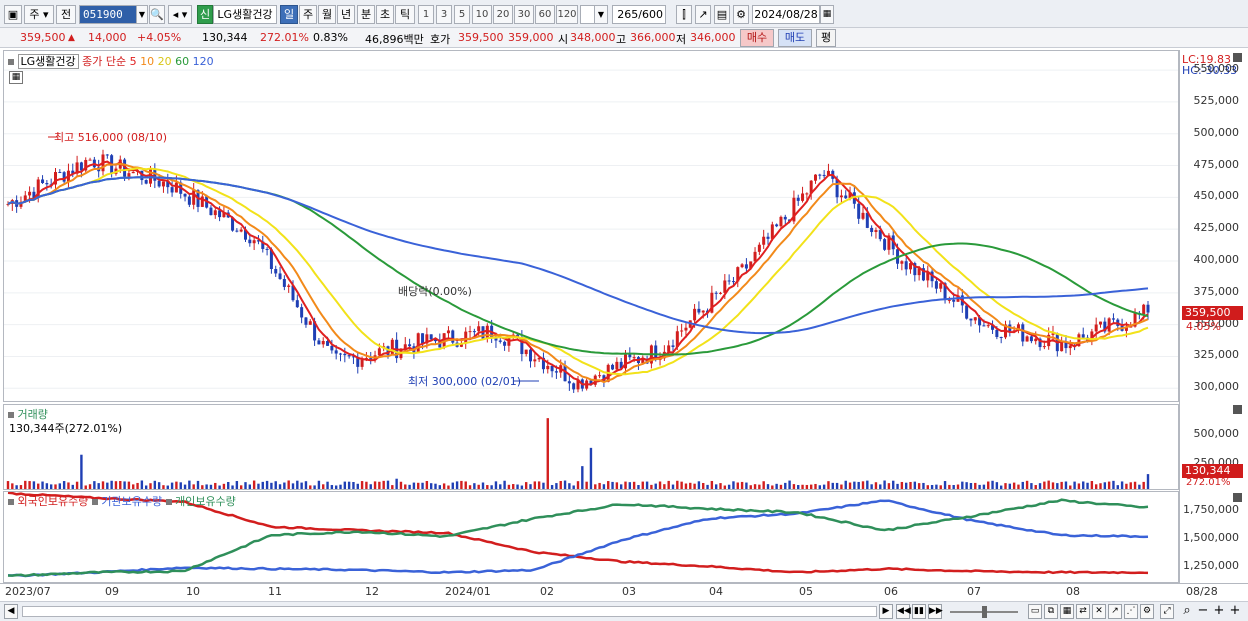 Image resolution: width=1248 pixels, height=621 pixels. I want to click on interval-3: 3, so click(444, 14).